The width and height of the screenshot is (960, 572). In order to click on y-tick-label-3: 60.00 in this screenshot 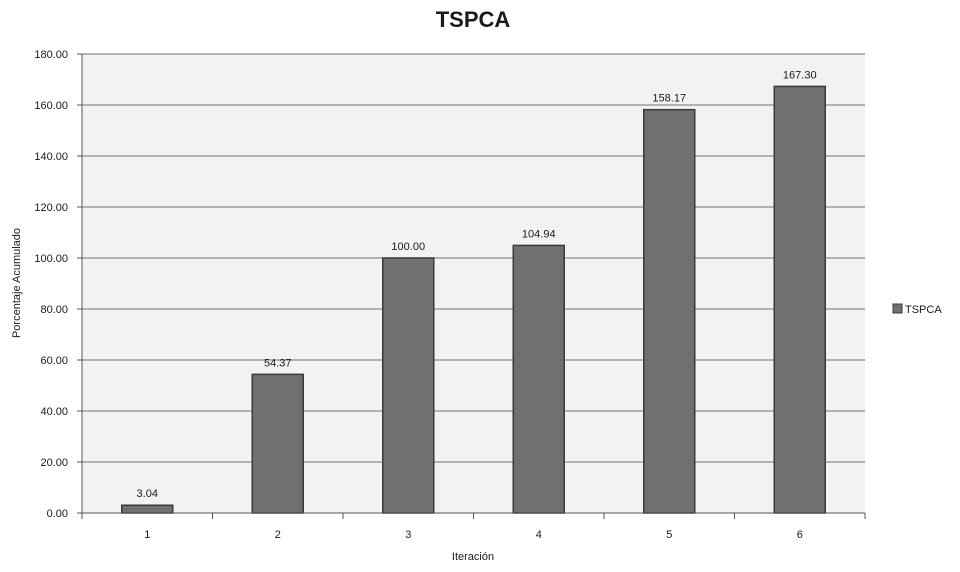, I will do `click(54, 361)`.